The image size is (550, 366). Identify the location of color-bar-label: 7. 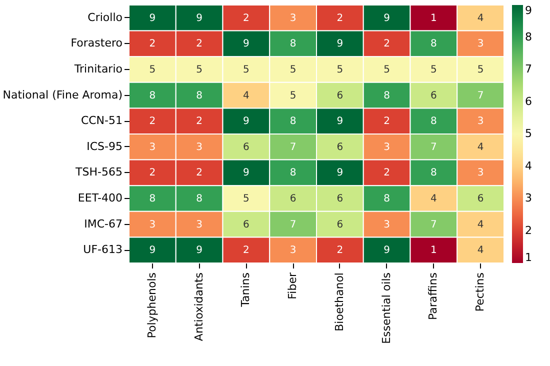
(528, 69).